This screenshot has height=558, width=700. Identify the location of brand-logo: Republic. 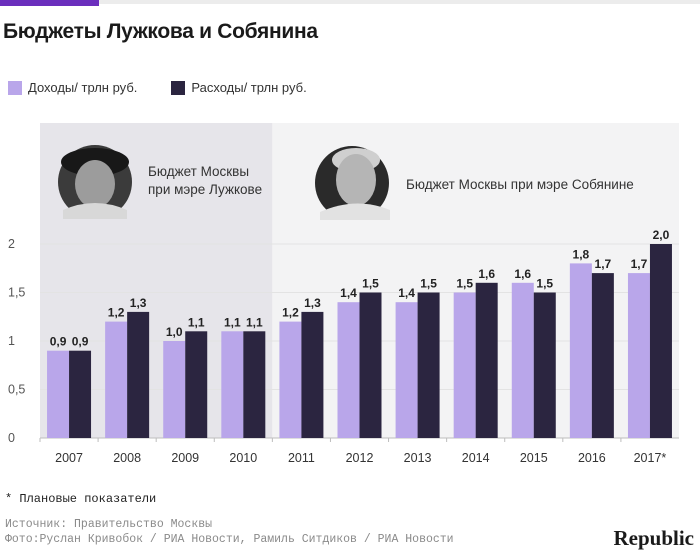
(653, 538).